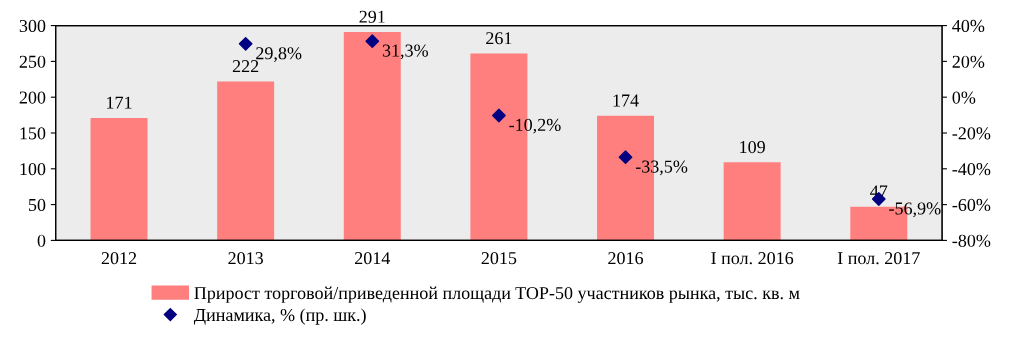  I want to click on x-tick-label: 2016, so click(626, 258).